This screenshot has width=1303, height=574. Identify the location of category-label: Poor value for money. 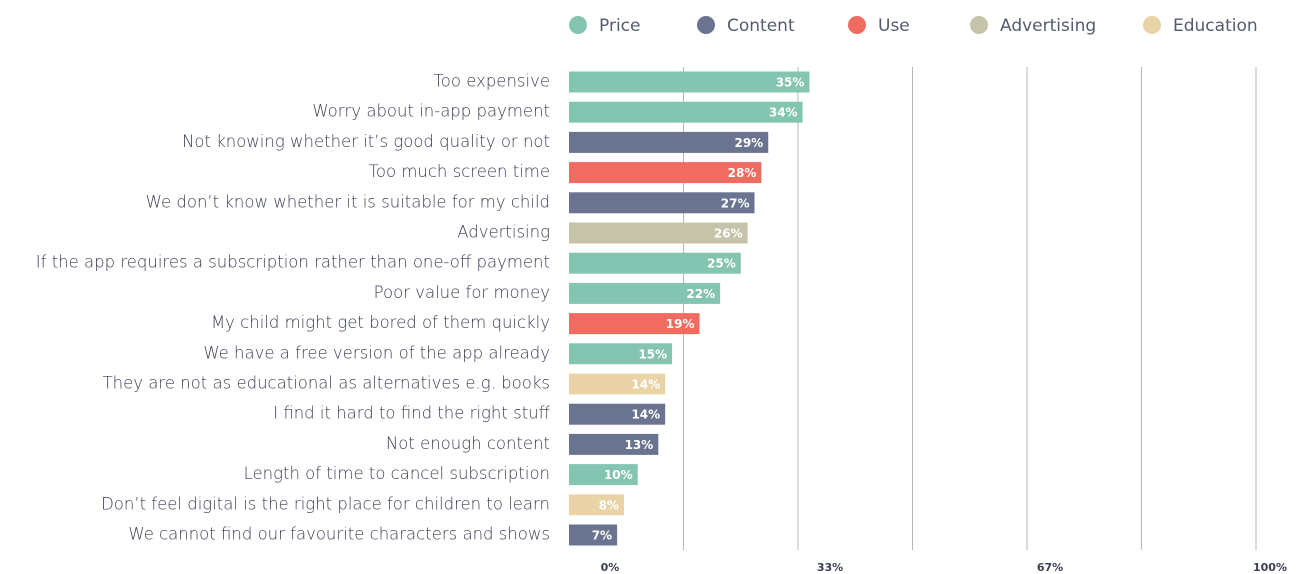
(462, 292).